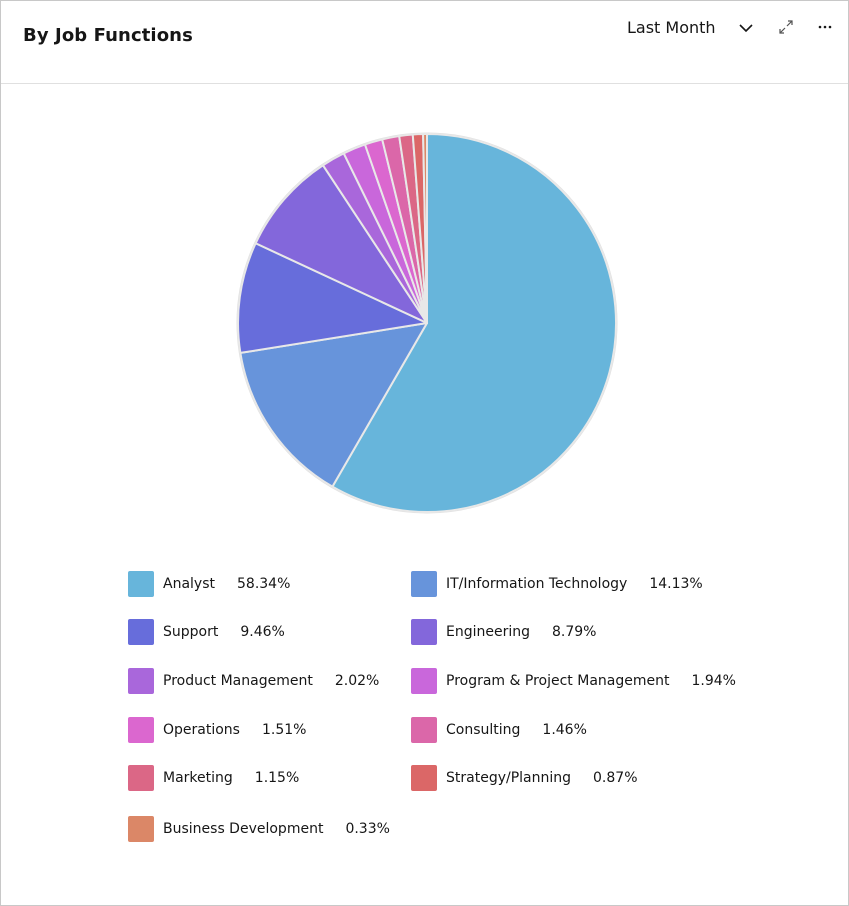 The width and height of the screenshot is (849, 906). Describe the element at coordinates (537, 584) in the screenshot. I see `legend-label: IT/Information Technology` at that location.